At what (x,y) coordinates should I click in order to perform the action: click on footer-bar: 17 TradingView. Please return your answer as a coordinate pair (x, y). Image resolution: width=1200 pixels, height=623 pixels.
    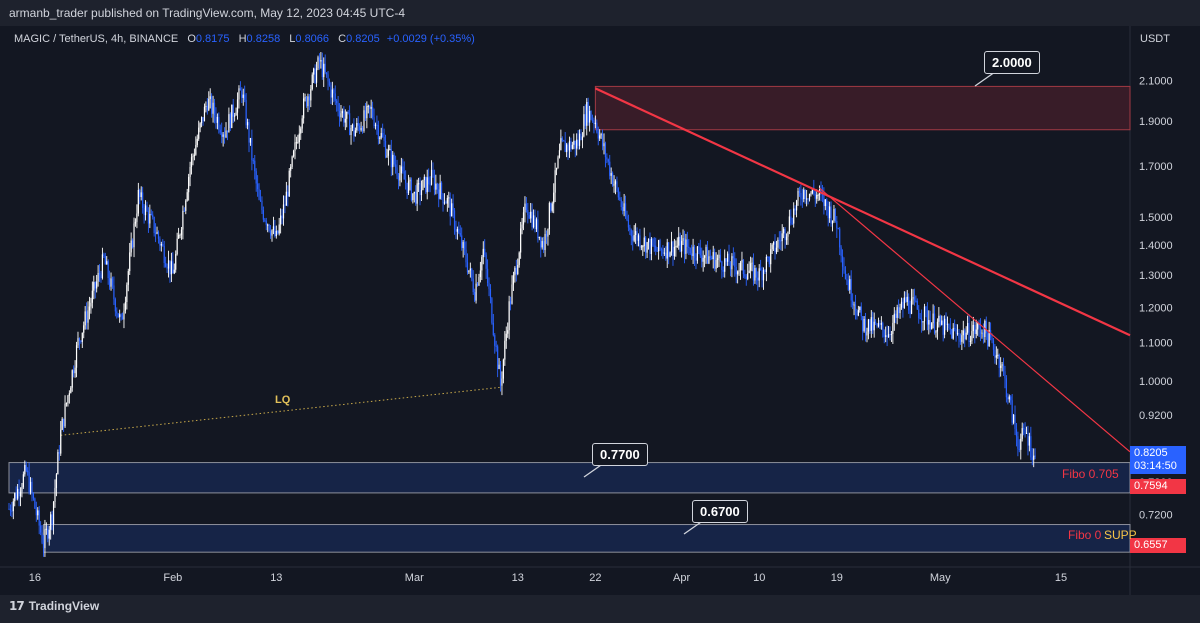
    Looking at the image, I should click on (600, 609).